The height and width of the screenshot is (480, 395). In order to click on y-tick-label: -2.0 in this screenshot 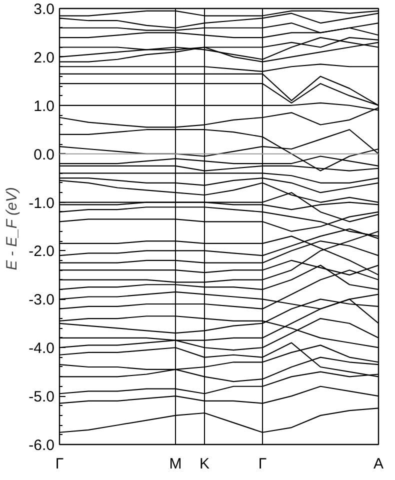, I will do `click(41, 251)`.